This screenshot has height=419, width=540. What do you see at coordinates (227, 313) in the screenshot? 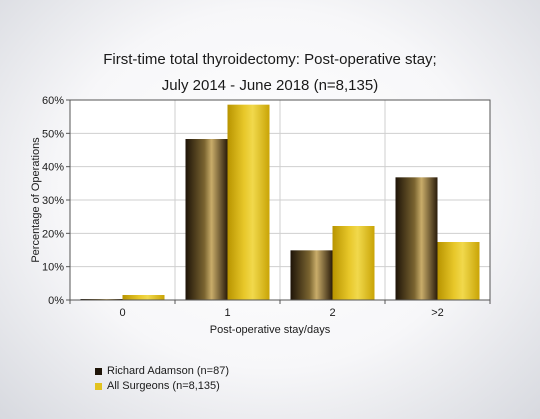
I see `x-tick-label: 1` at bounding box center [227, 313].